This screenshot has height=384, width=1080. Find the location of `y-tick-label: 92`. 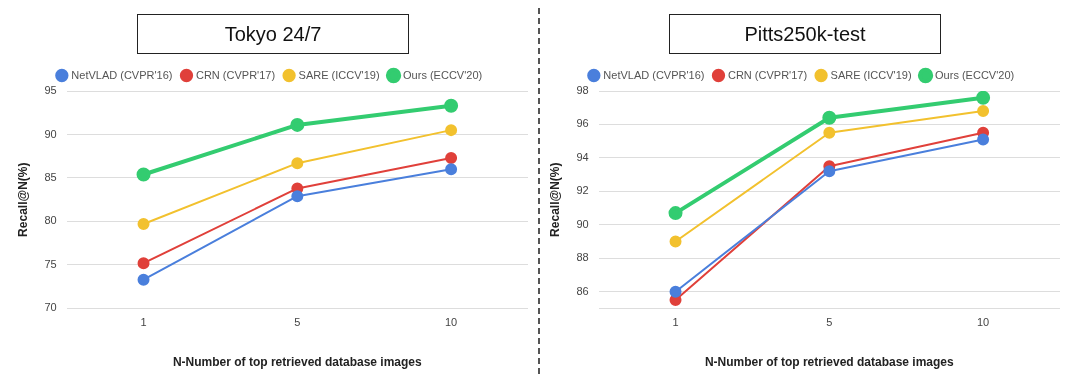

y-tick-label: 92 is located at coordinates (582, 190).